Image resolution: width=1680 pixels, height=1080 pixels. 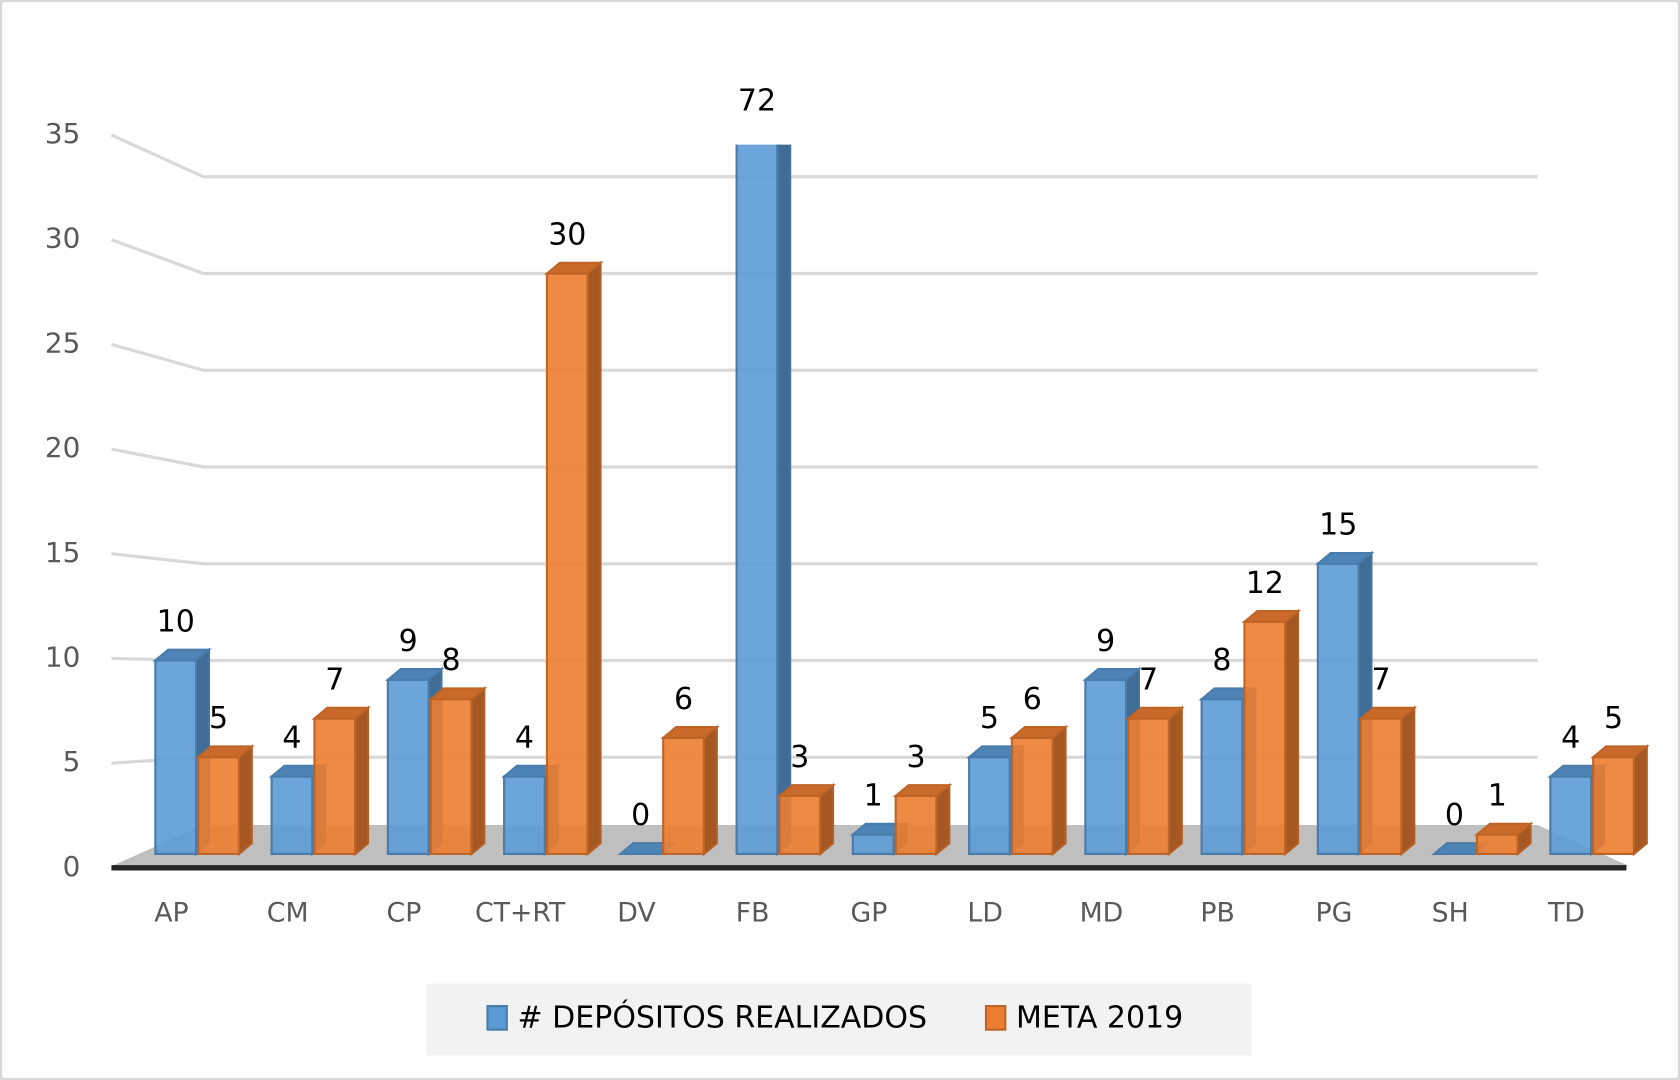 I want to click on y-tick-label: 35, so click(x=62, y=133).